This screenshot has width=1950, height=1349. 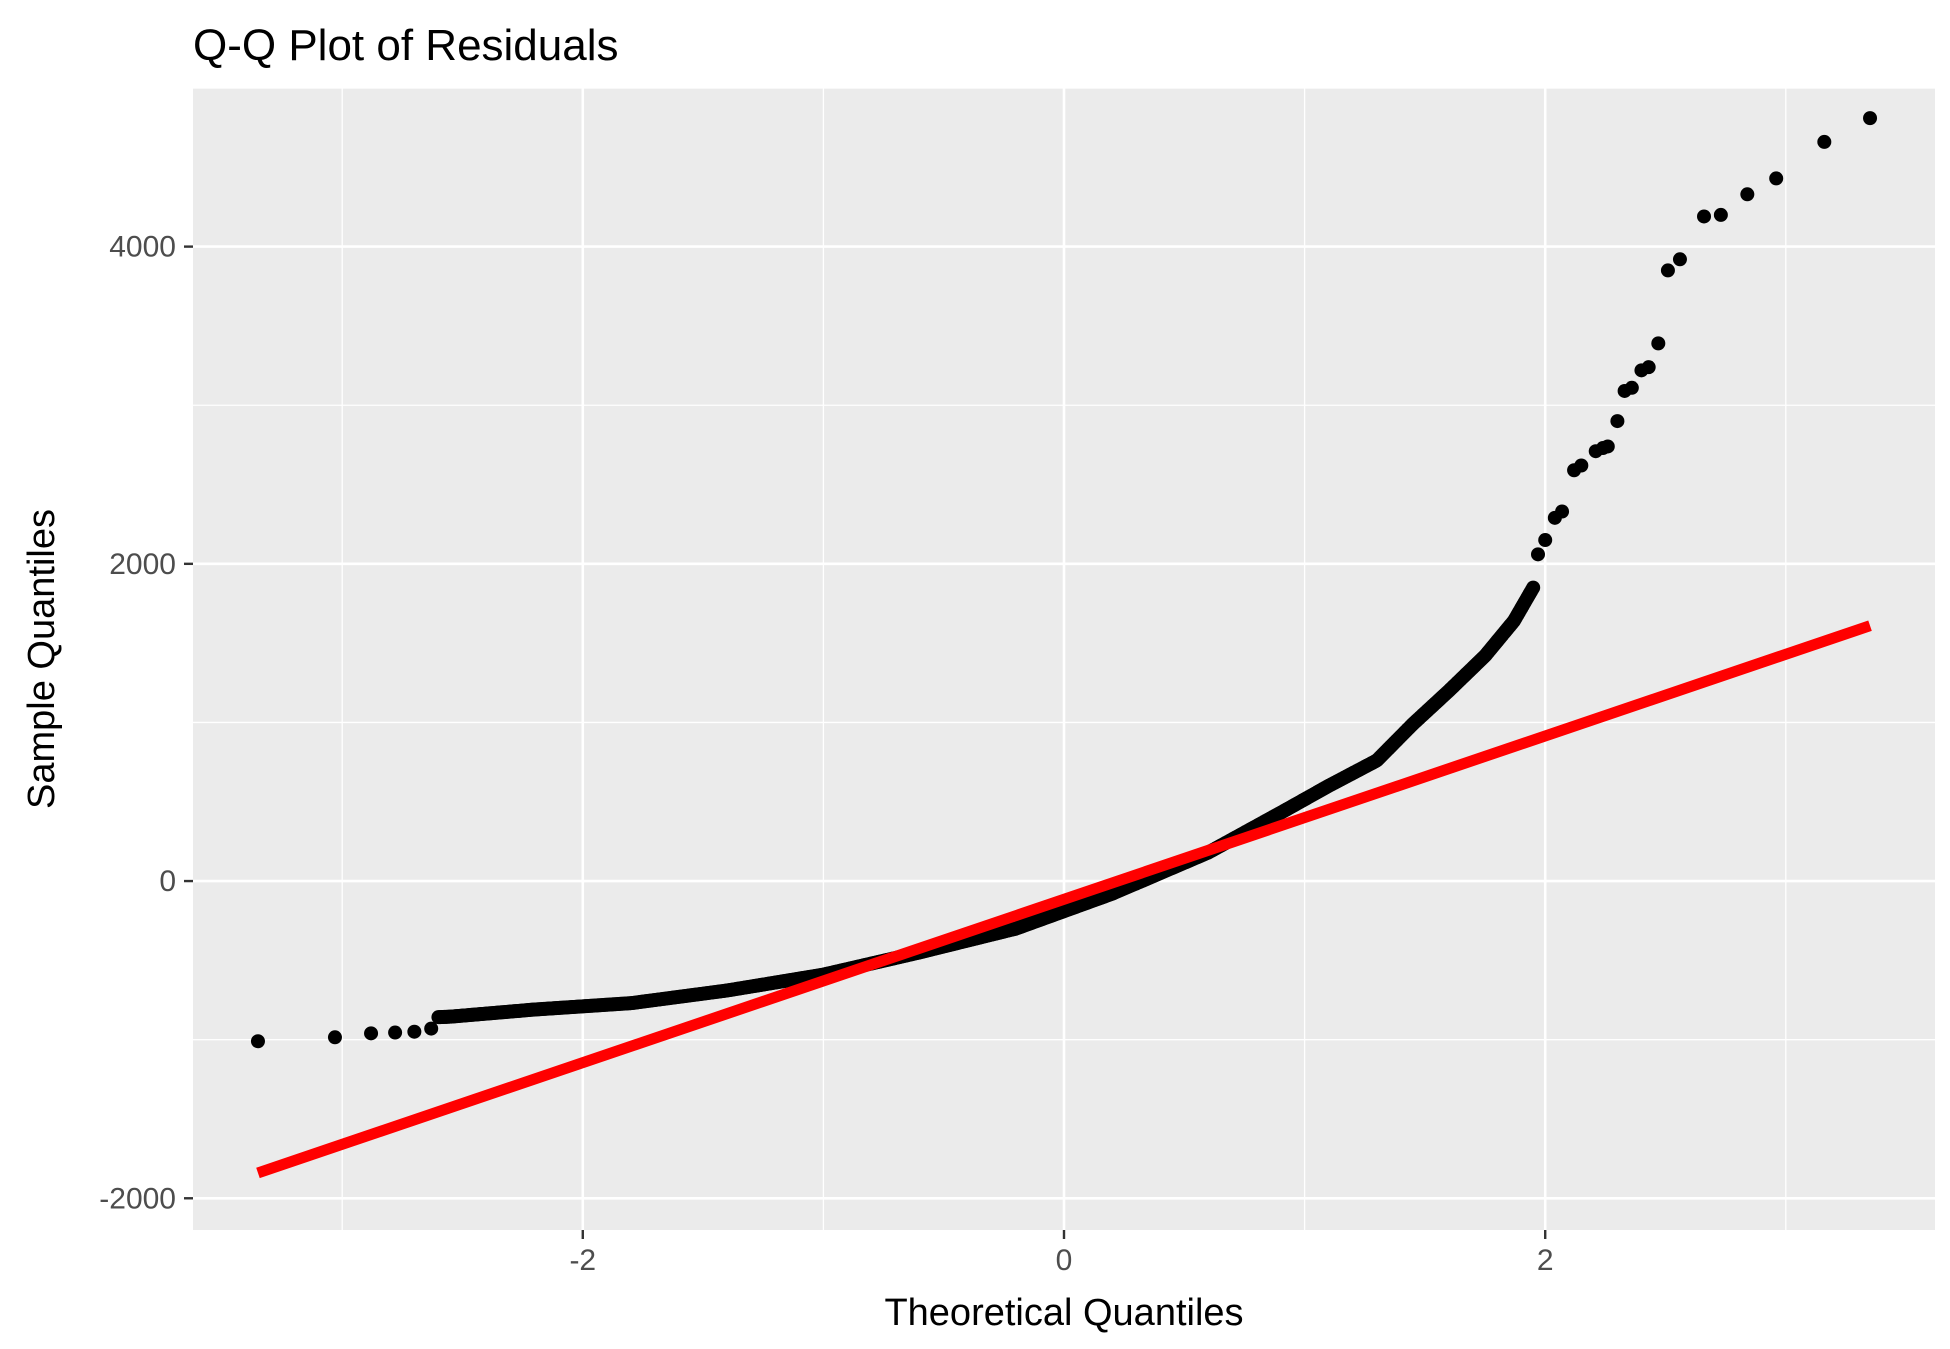 What do you see at coordinates (42, 659) in the screenshot?
I see `y-axis-title: Sample Quantiles` at bounding box center [42, 659].